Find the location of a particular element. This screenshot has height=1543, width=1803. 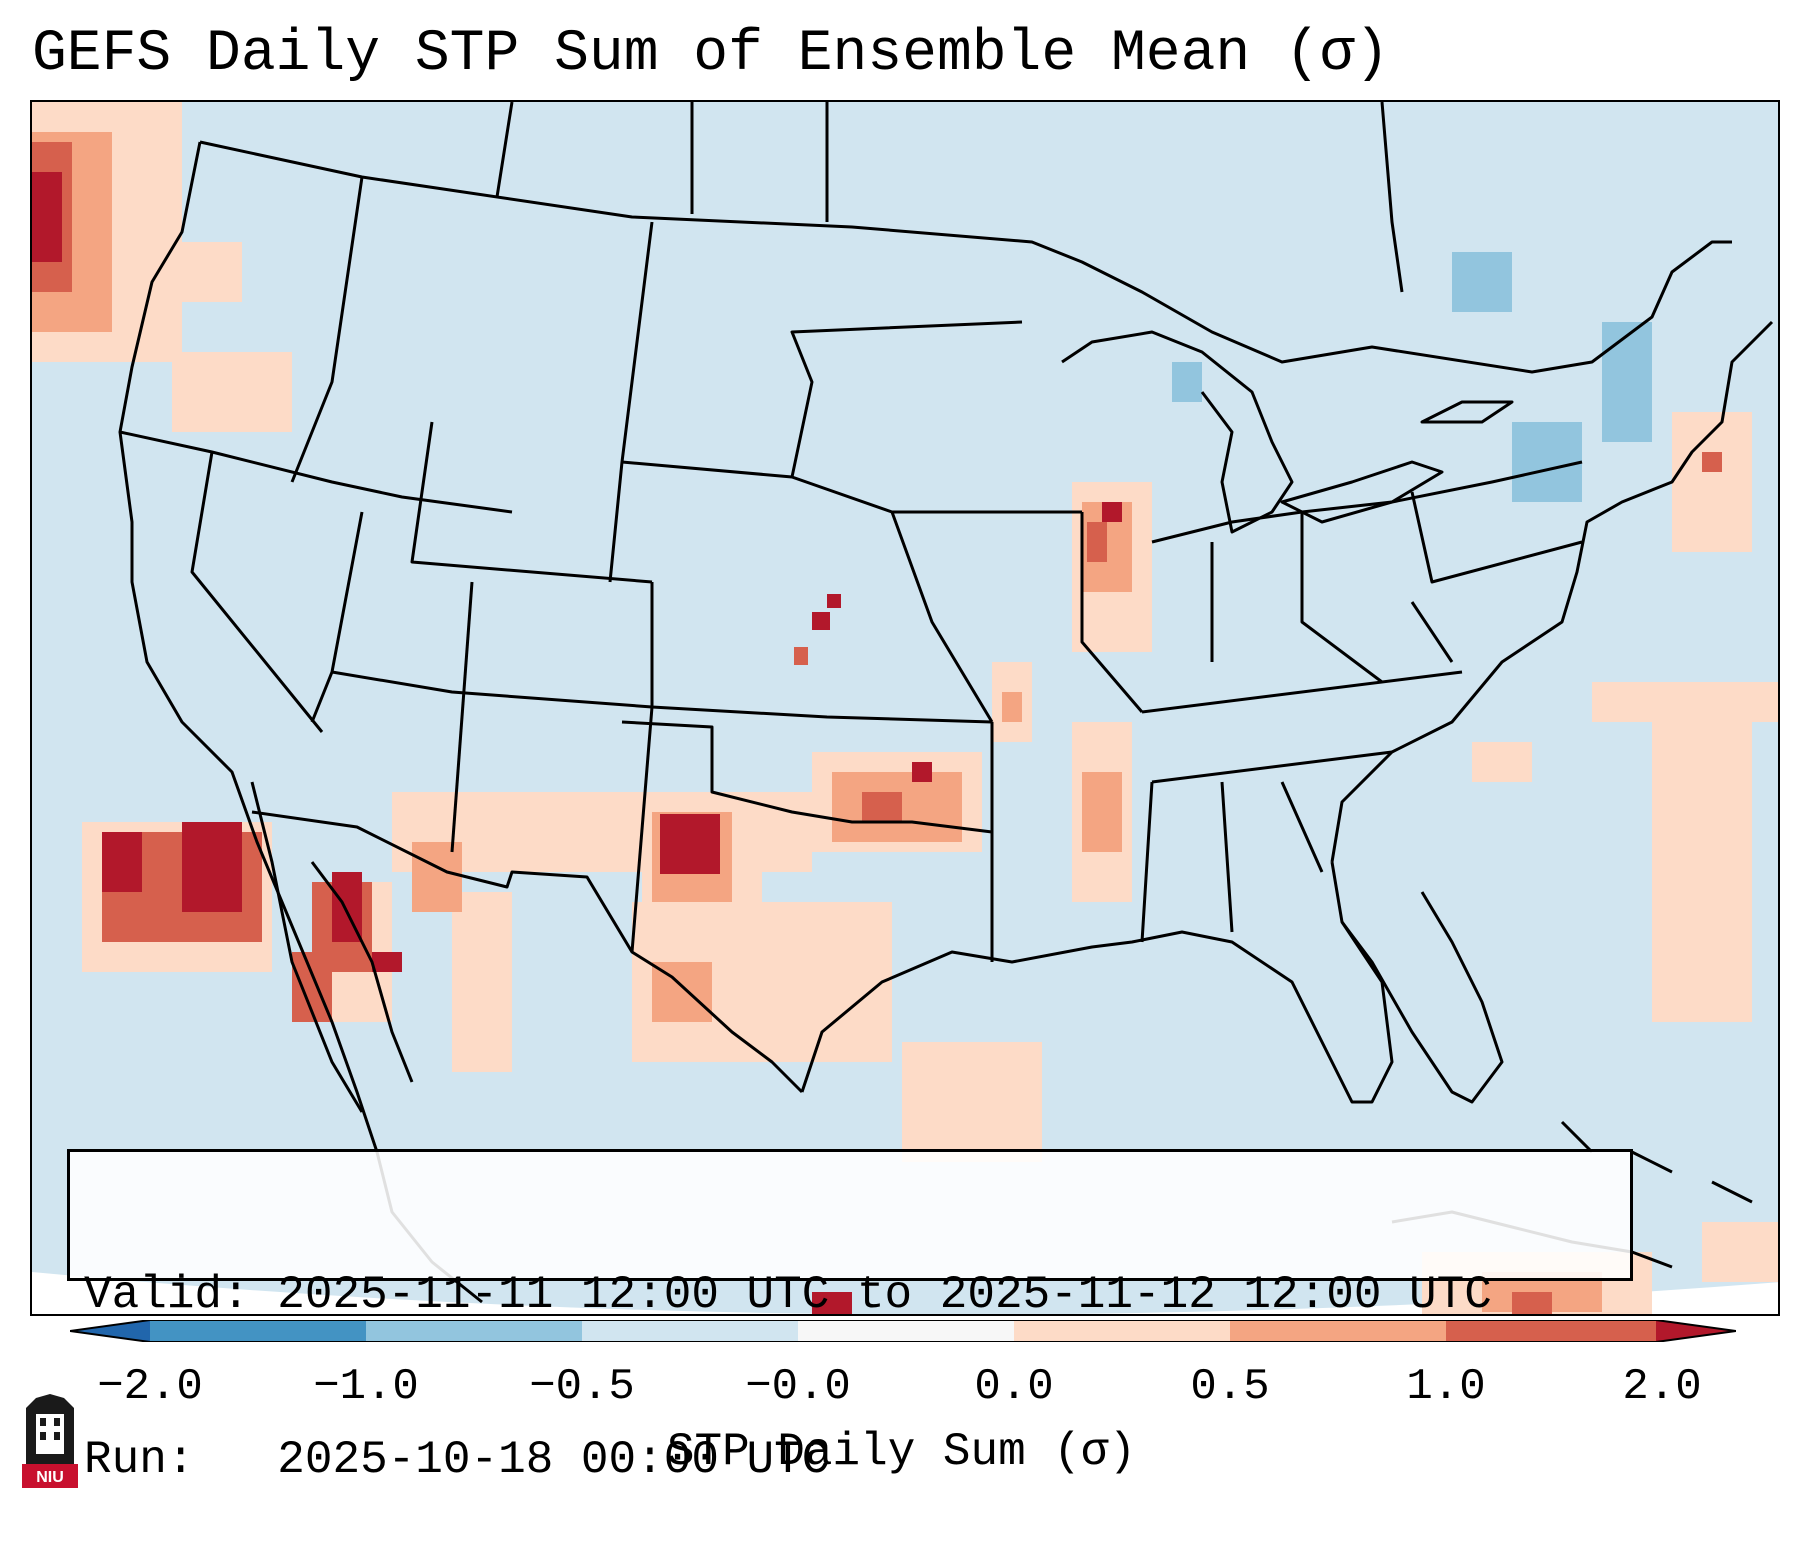

colorbar-tick-label: −0.5 is located at coordinates (582, 1387).